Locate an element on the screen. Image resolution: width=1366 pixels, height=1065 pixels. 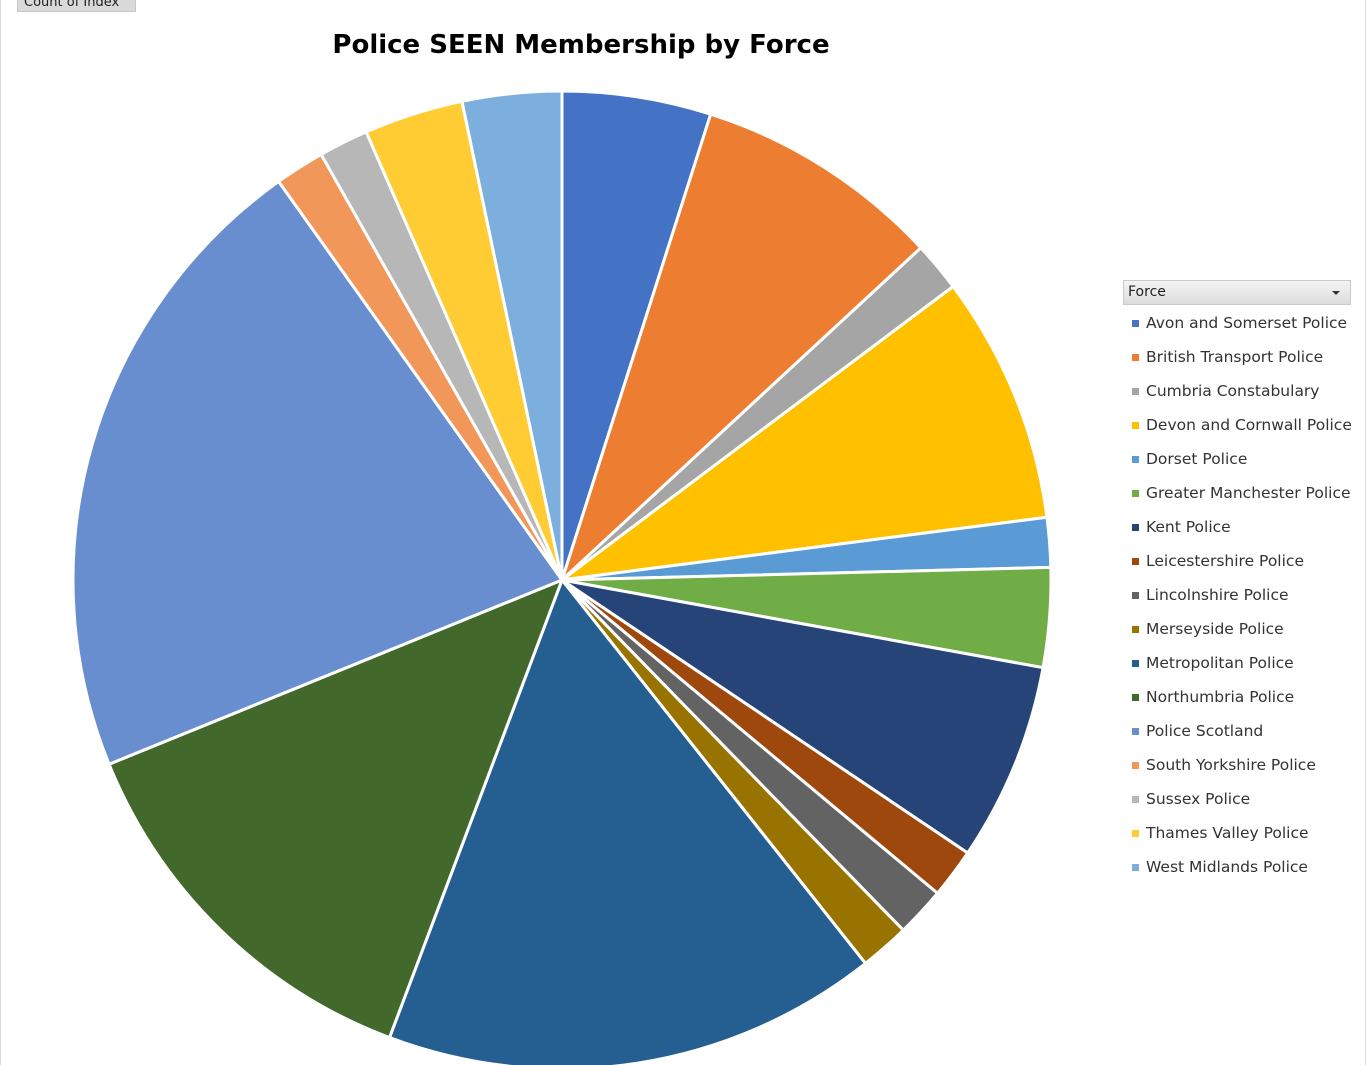
legend-title: Force is located at coordinates (1147, 292).